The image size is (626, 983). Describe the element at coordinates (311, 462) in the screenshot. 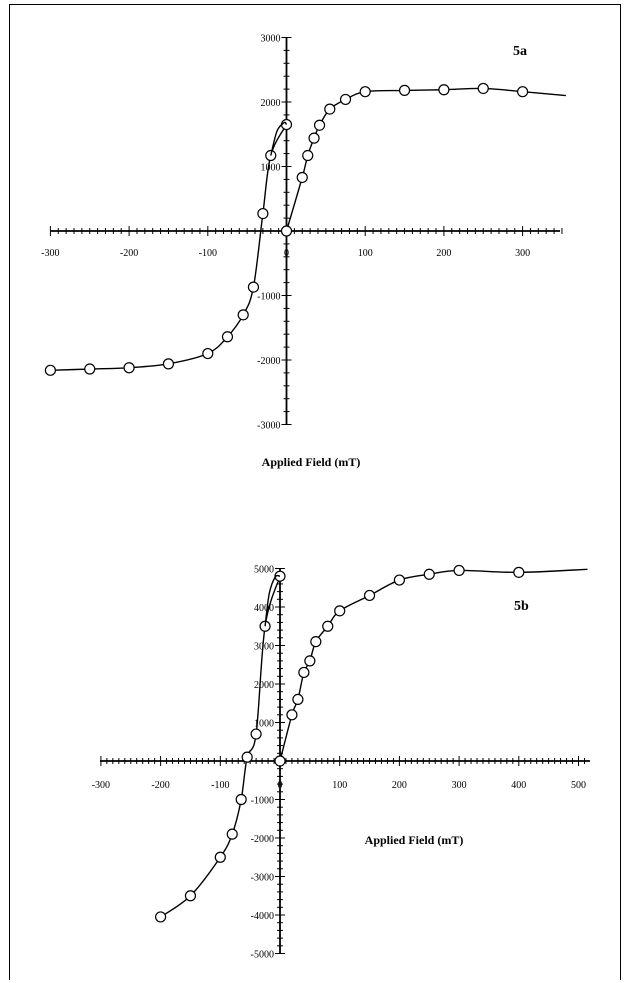

I see `x-axis-title-5a: Applied Field (mT)` at that location.